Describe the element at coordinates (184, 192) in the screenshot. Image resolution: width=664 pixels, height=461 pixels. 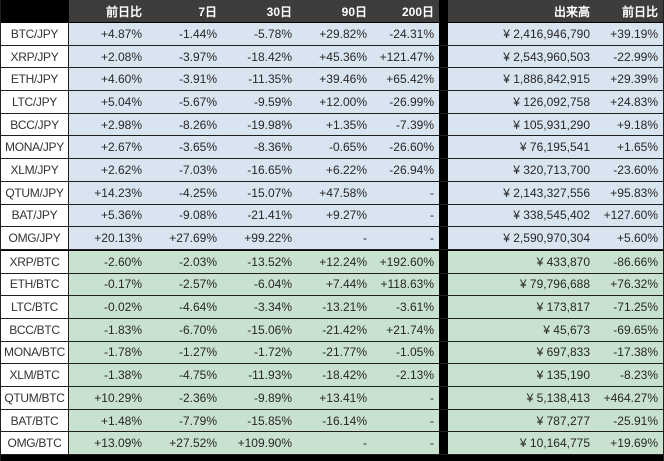
I see `cell-7d-change: -4.25%` at that location.